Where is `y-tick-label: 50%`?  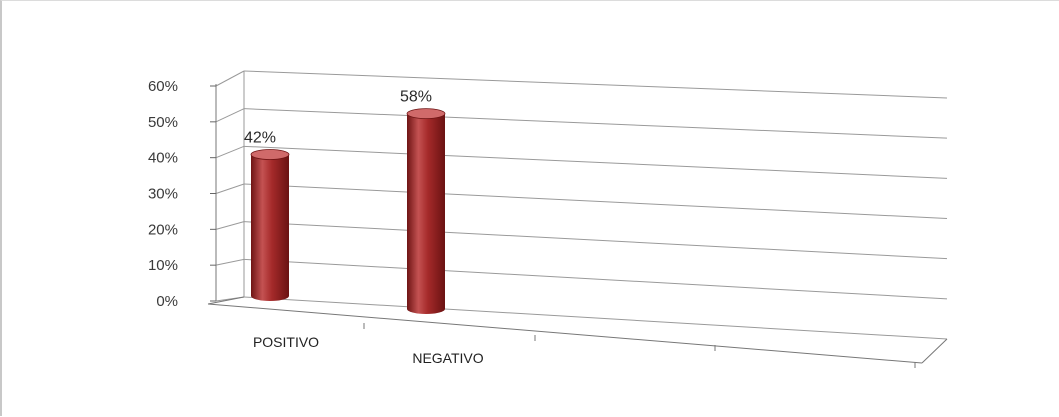 y-tick-label: 50% is located at coordinates (163, 122).